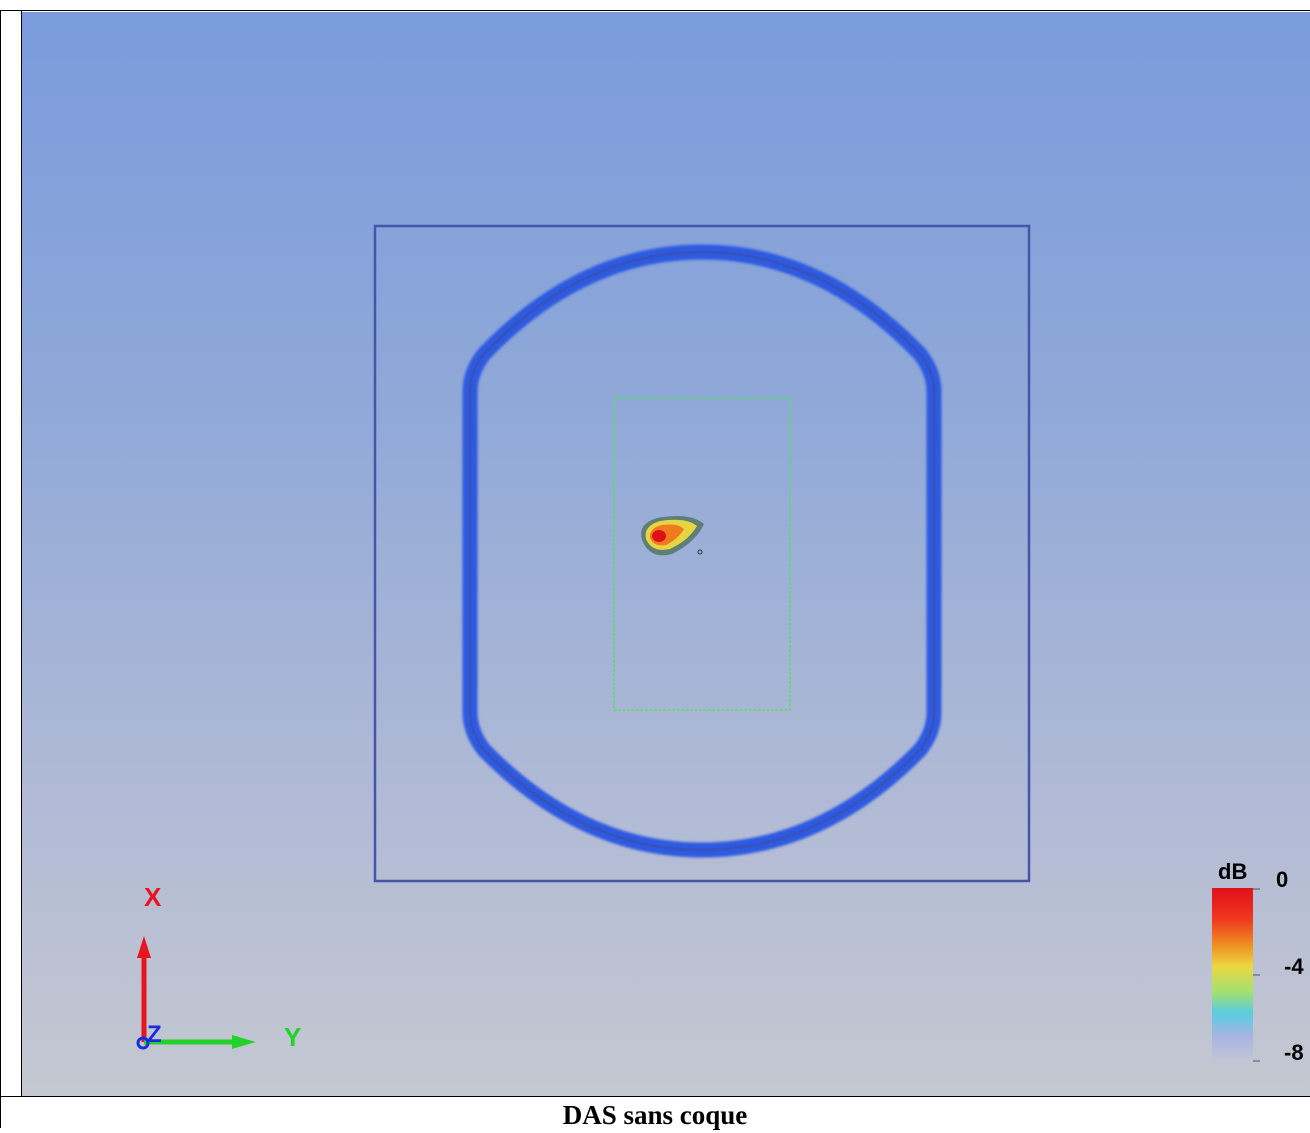 The image size is (1310, 1133). I want to click on legend-tick-1: -4, so click(1294, 966).